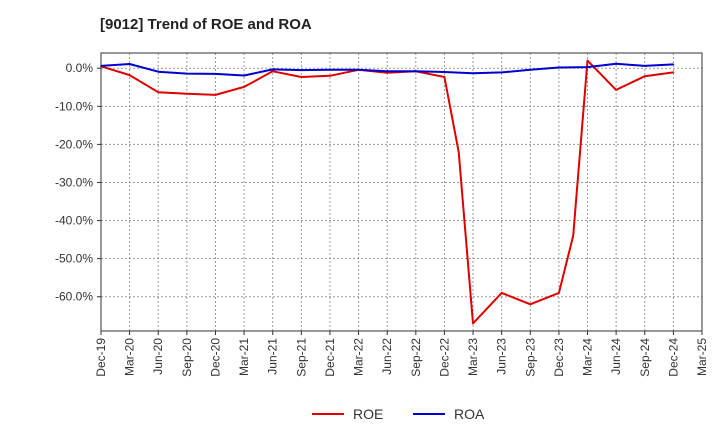 The image size is (720, 440). I want to click on y-tick-label: -20.0%, so click(74, 144).